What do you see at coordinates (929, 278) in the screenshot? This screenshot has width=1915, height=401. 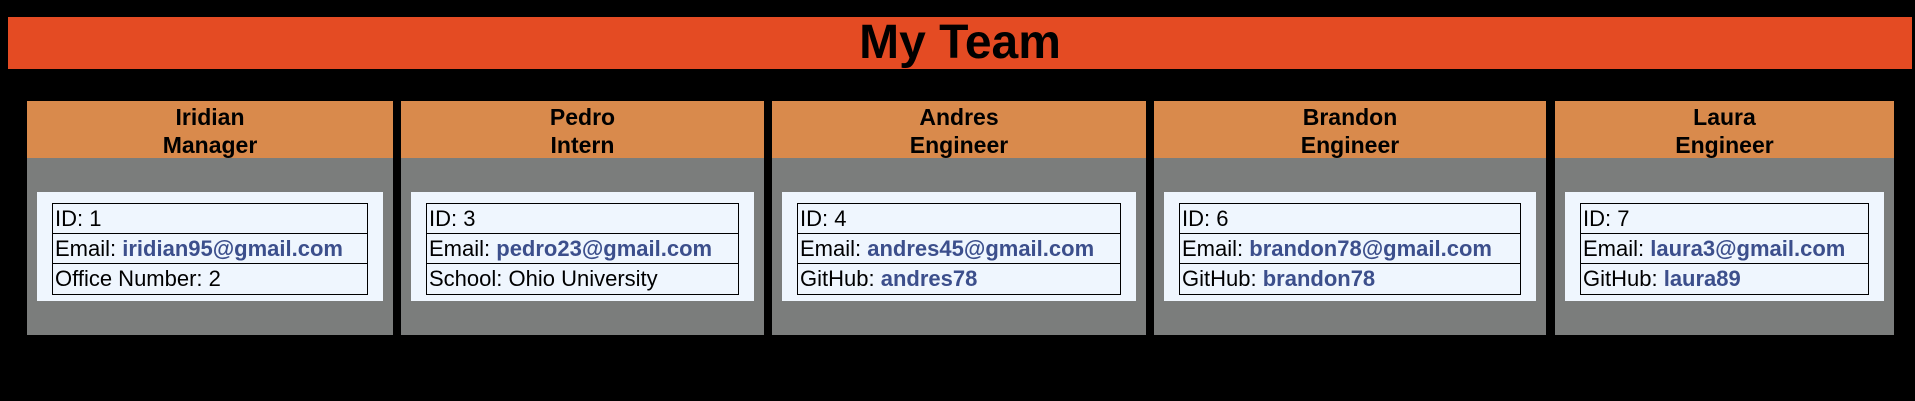 I see `github-link: andres78` at bounding box center [929, 278].